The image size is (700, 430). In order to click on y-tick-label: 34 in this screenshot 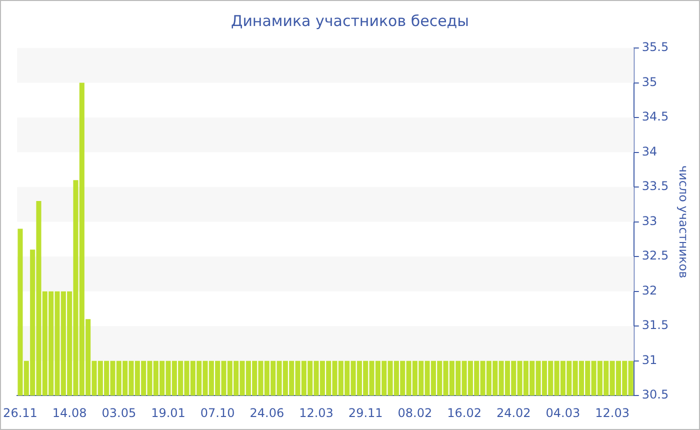, I will do `click(650, 151)`.